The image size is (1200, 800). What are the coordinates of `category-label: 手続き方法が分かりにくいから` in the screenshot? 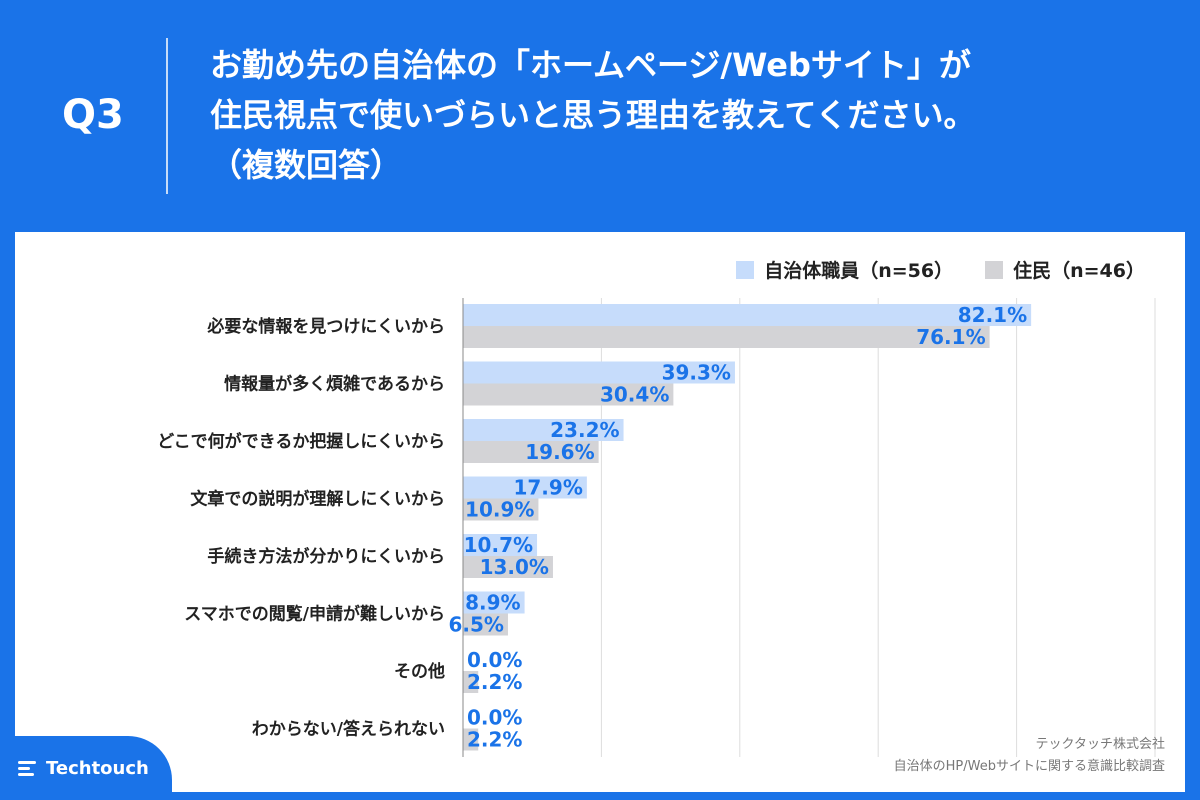 It's located at (326, 556).